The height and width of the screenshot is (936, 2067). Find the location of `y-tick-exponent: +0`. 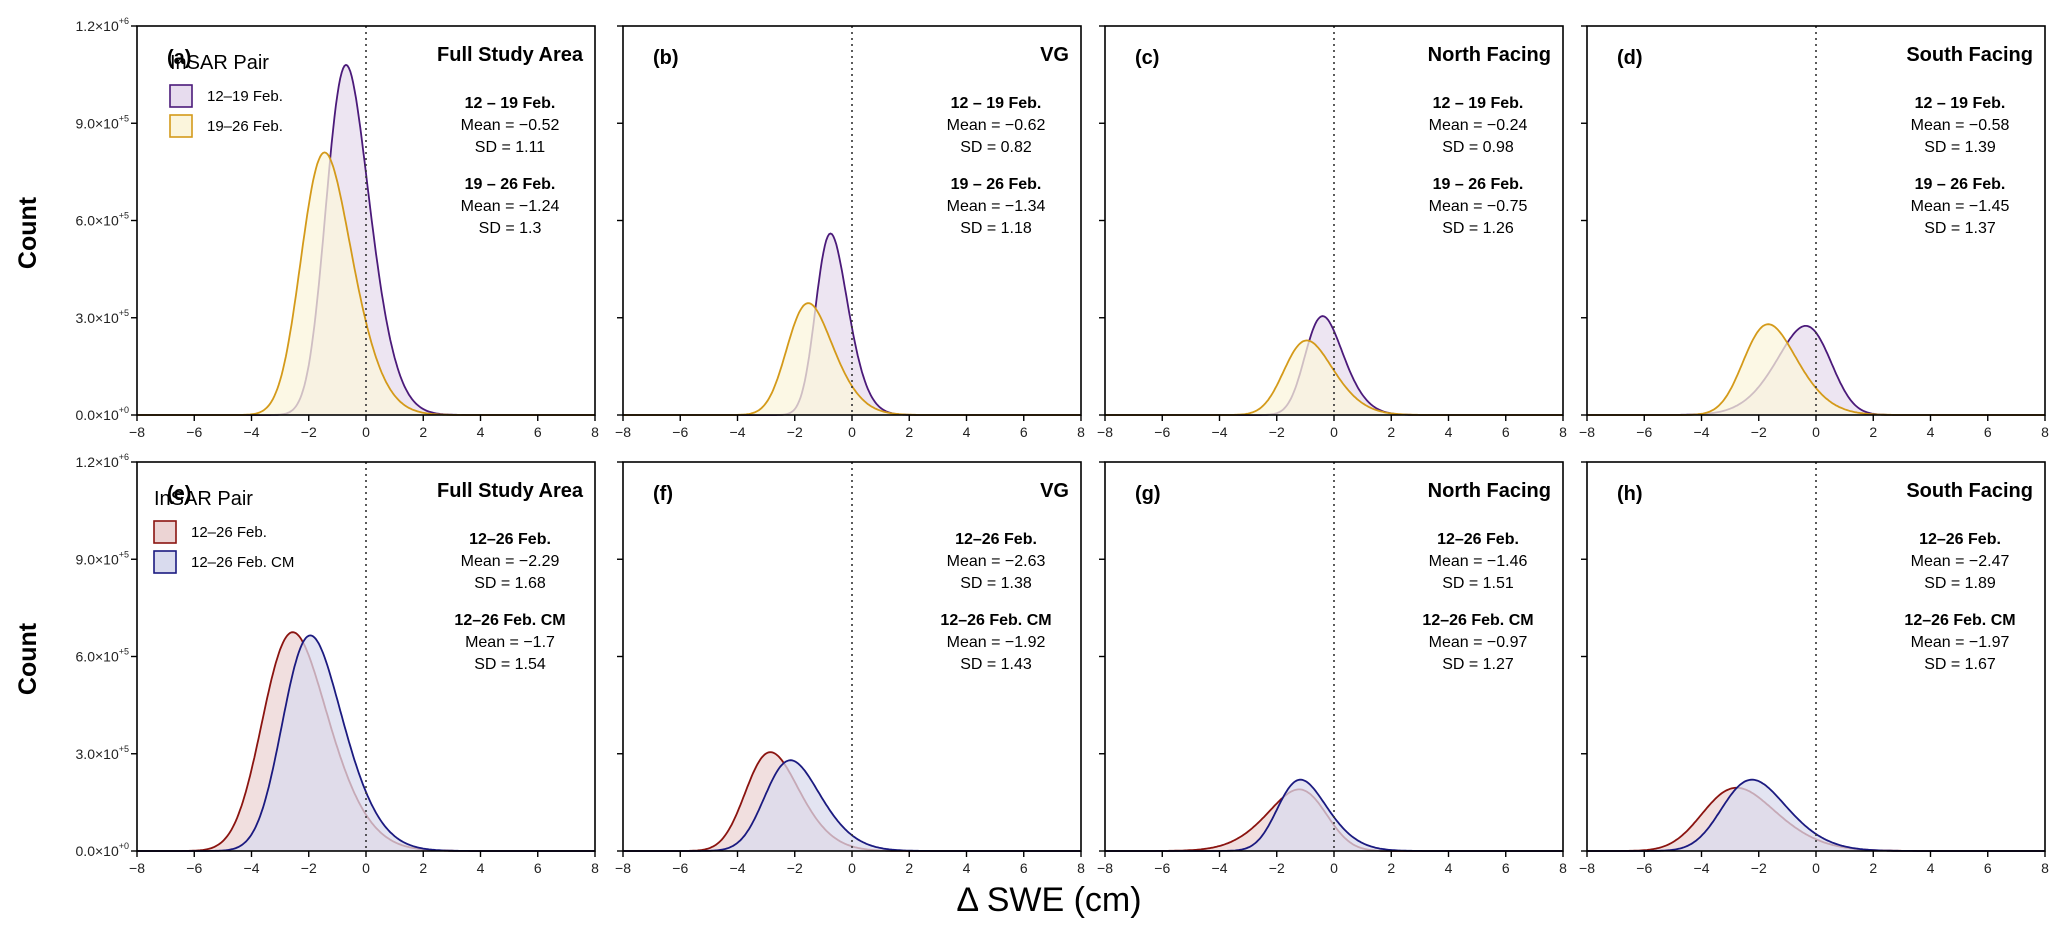

y-tick-exponent: +0 is located at coordinates (124, 846).